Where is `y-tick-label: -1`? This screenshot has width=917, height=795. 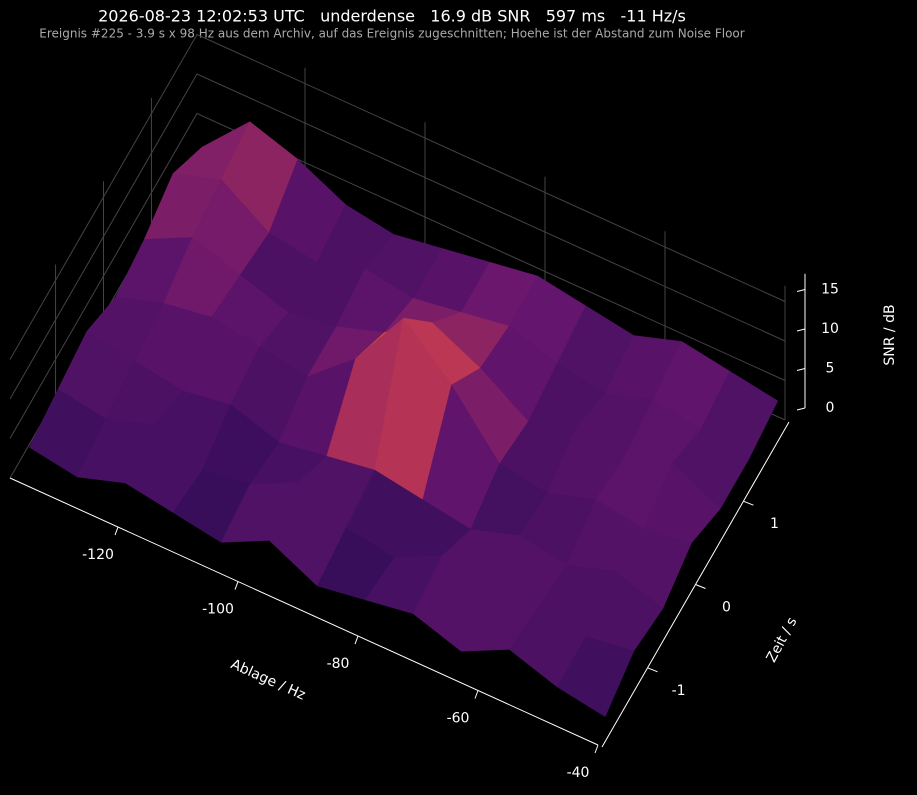
y-tick-label: -1 is located at coordinates (679, 691).